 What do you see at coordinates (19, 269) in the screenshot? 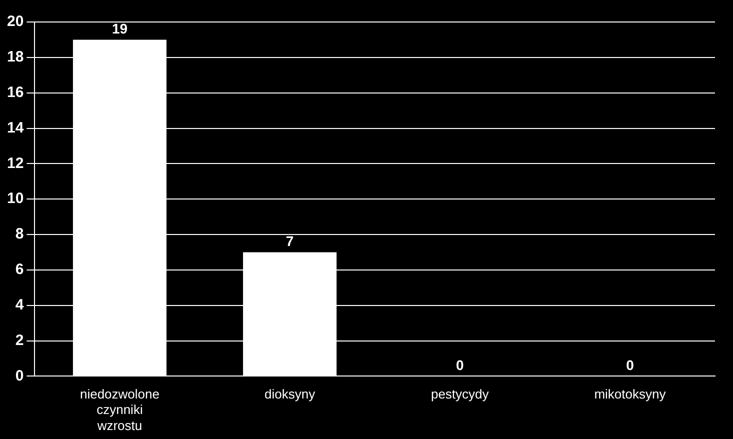
I see `y-tick-label: 6` at bounding box center [19, 269].